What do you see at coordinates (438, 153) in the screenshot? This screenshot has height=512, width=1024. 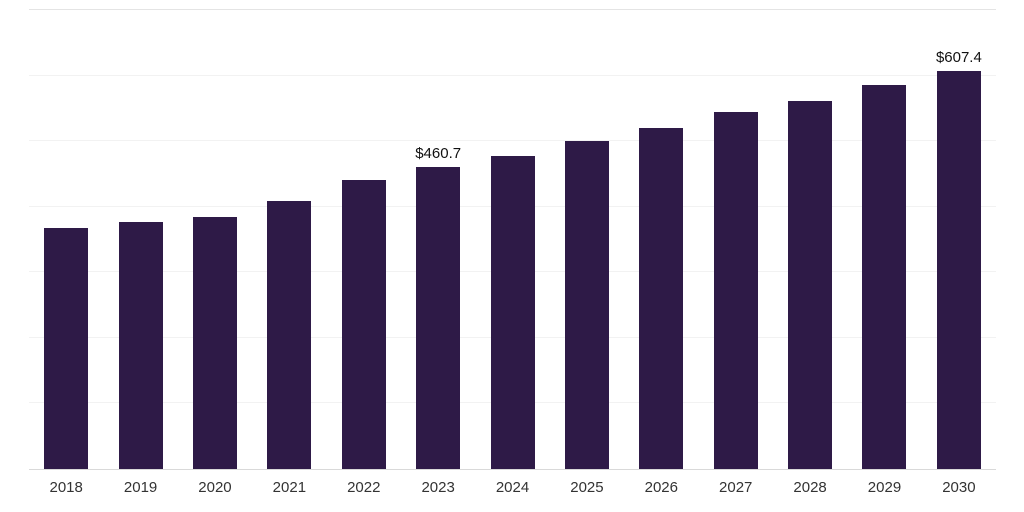 I see `data-label-2023: $460.7` at bounding box center [438, 153].